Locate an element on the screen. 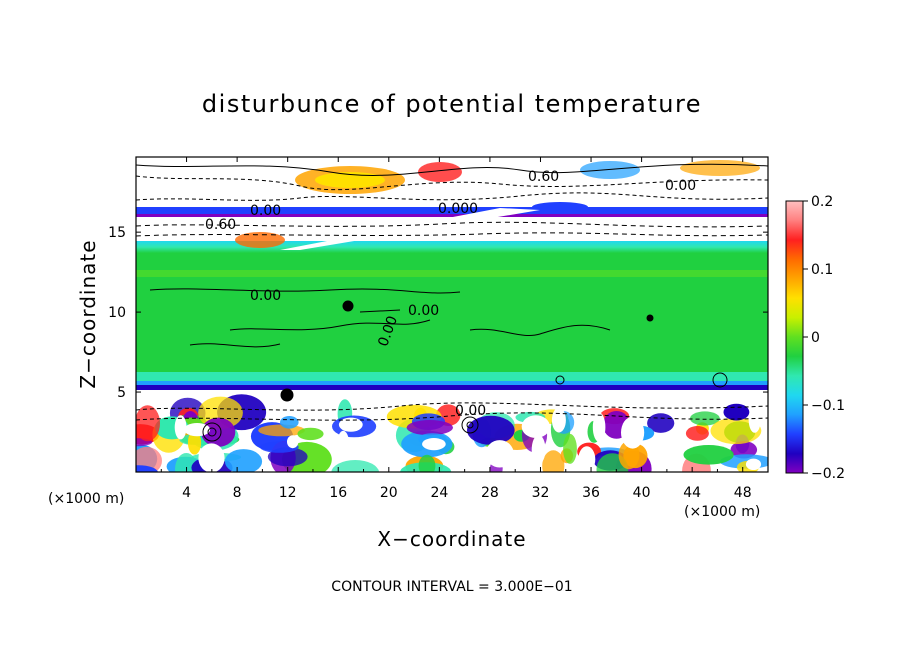 This screenshot has height=654, width=904. x-tick-label: 24 is located at coordinates (439, 493).